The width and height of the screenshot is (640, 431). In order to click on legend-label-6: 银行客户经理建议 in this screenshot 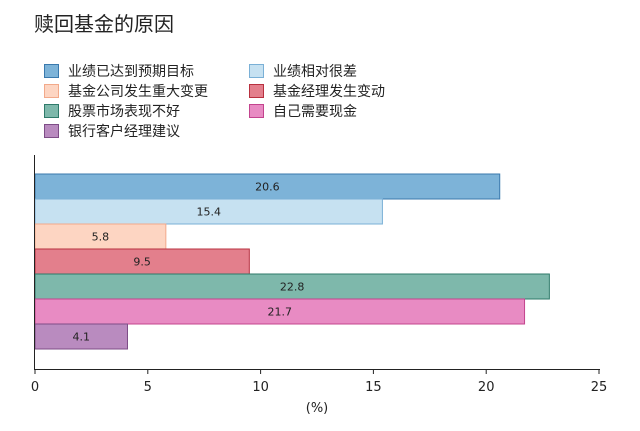, I will do `click(124, 132)`.